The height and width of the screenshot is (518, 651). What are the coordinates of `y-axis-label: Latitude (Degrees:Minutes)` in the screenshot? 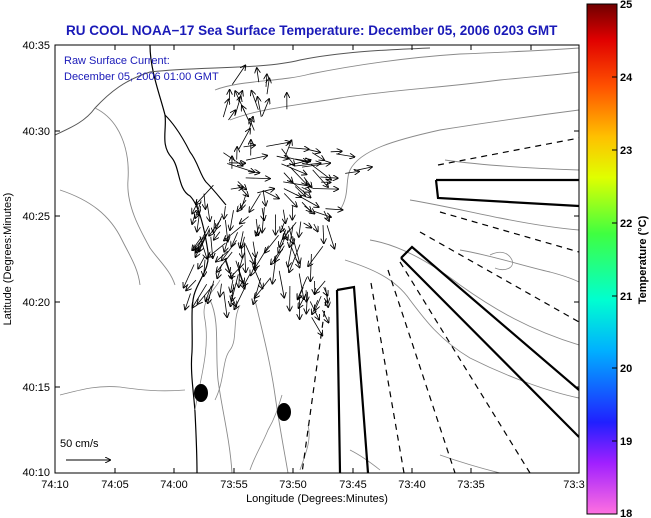 It's located at (8, 259).